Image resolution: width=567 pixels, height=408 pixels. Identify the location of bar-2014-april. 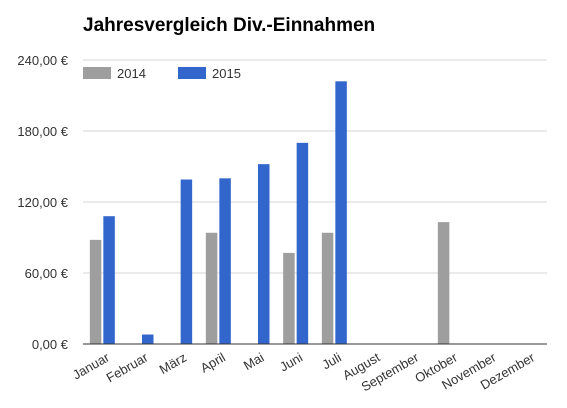
(211, 288).